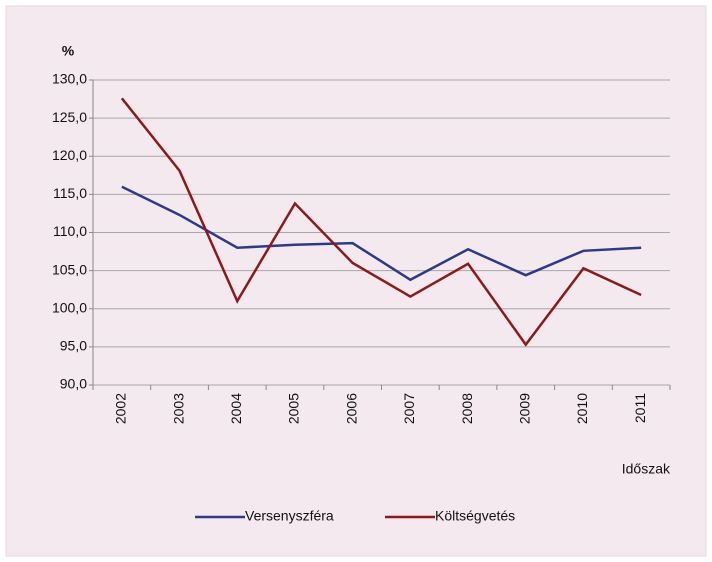 The height and width of the screenshot is (562, 712). Describe the element at coordinates (467, 408) in the screenshot. I see `x-tick-label: 2008` at that location.